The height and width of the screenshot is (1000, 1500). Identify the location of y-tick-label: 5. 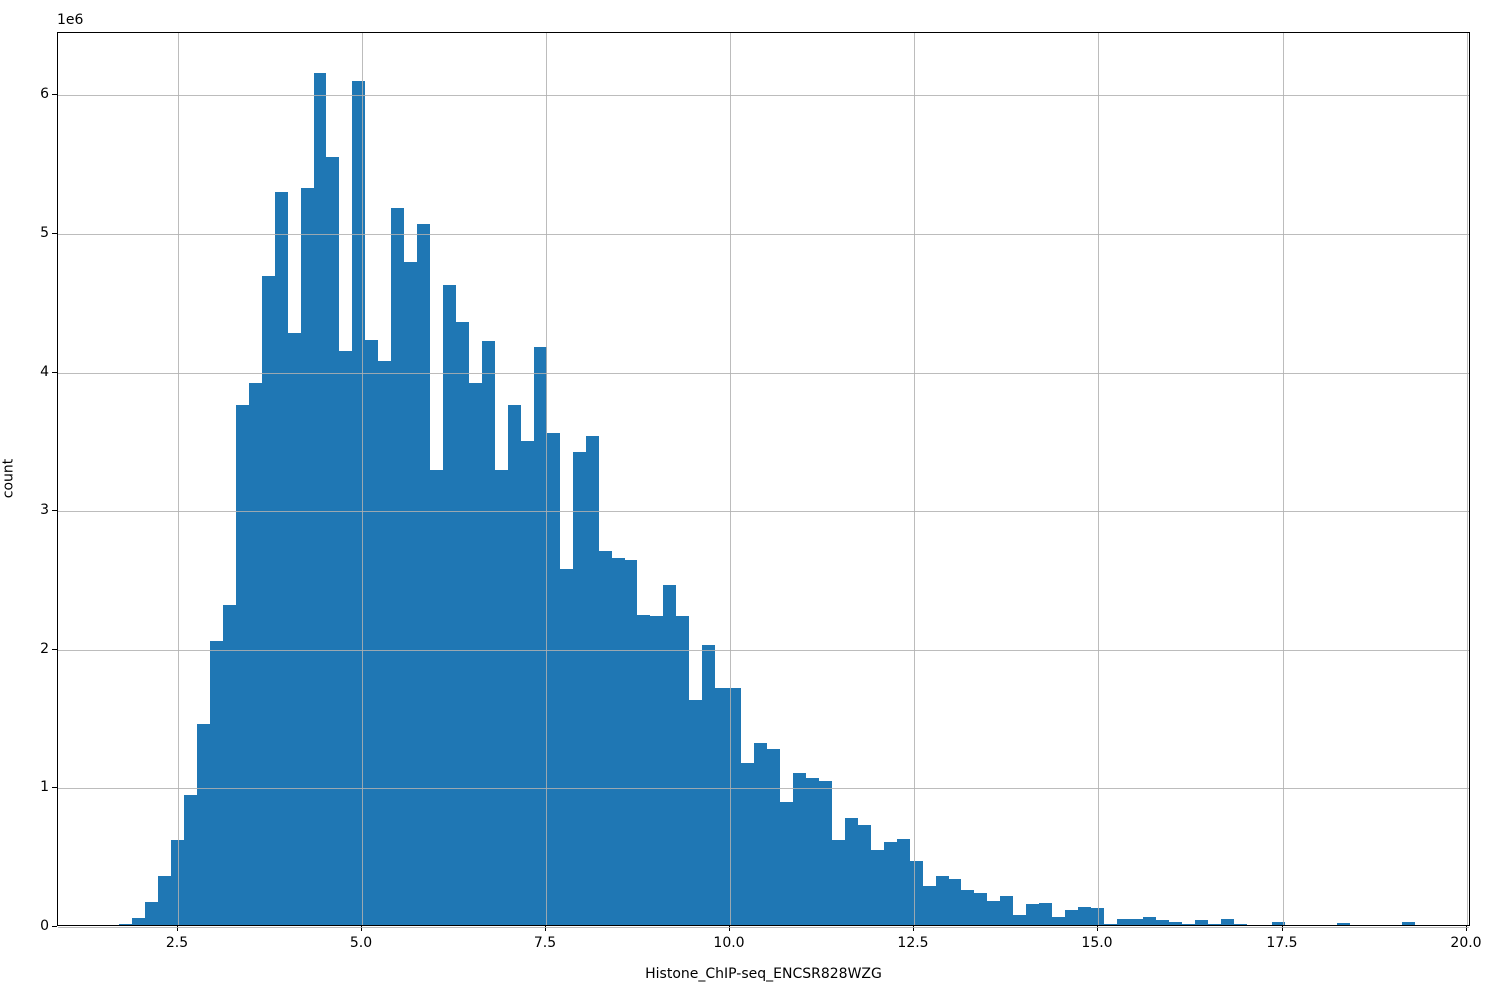
(44, 233).